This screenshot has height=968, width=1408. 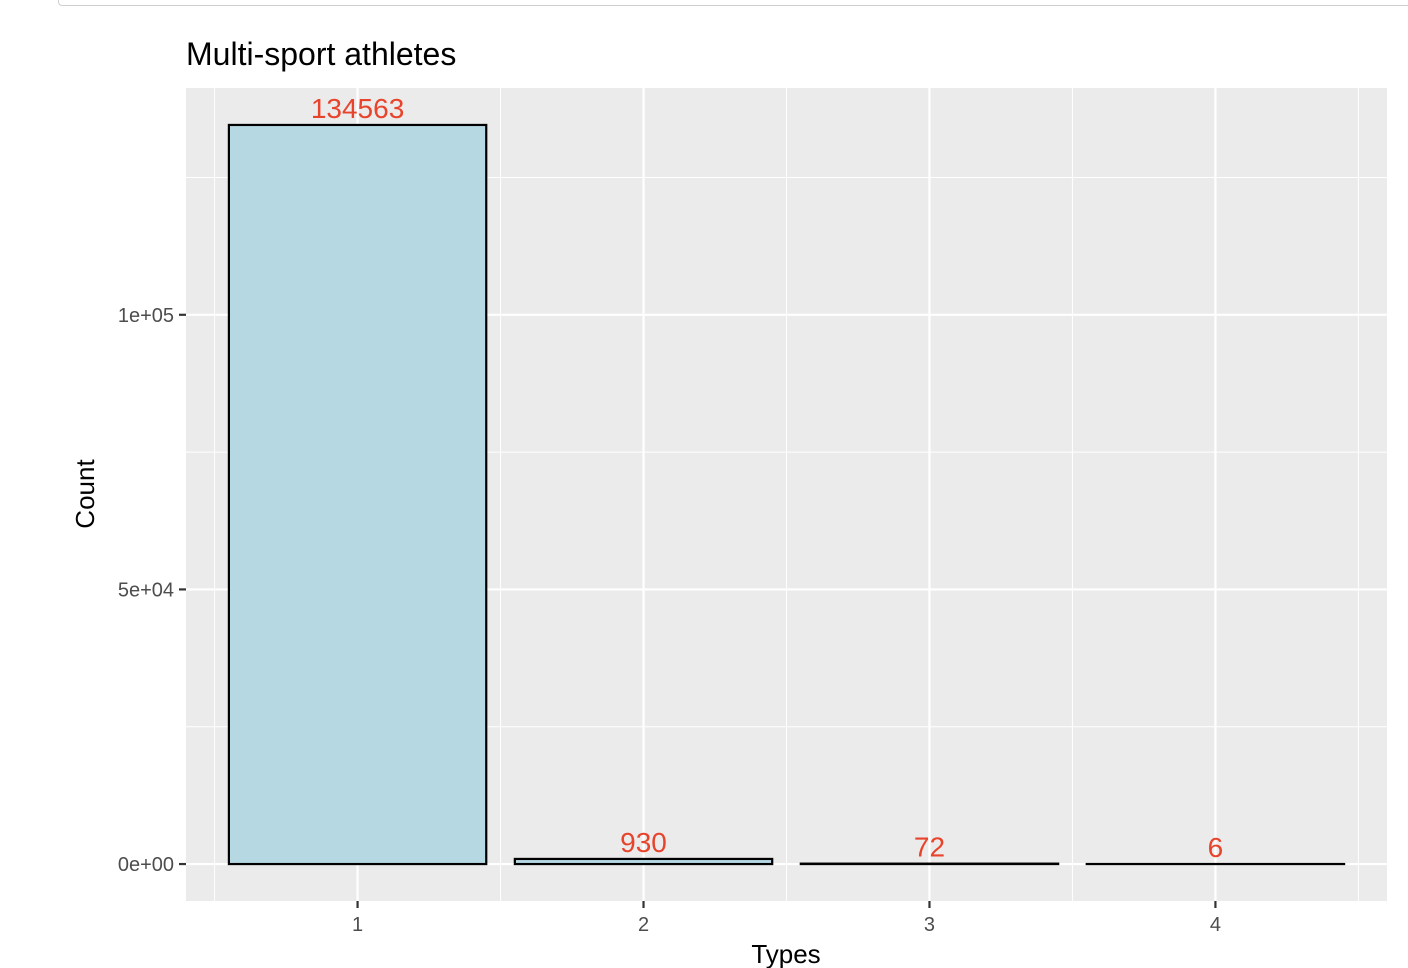 What do you see at coordinates (357, 108) in the screenshot?
I see `data-label-1: 134563` at bounding box center [357, 108].